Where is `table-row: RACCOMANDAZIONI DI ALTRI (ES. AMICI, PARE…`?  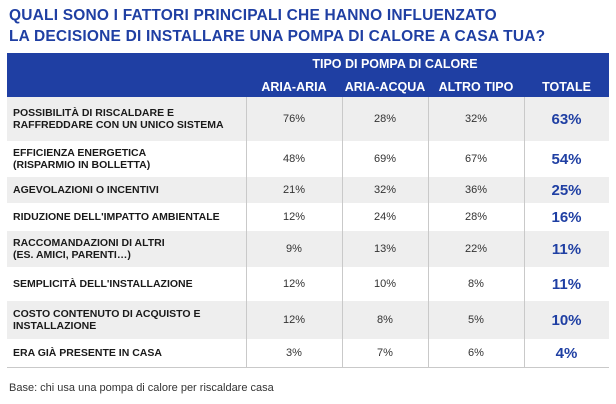 table-row: RACCOMANDAZIONI DI ALTRI (ES. AMICI, PARE… is located at coordinates (308, 249).